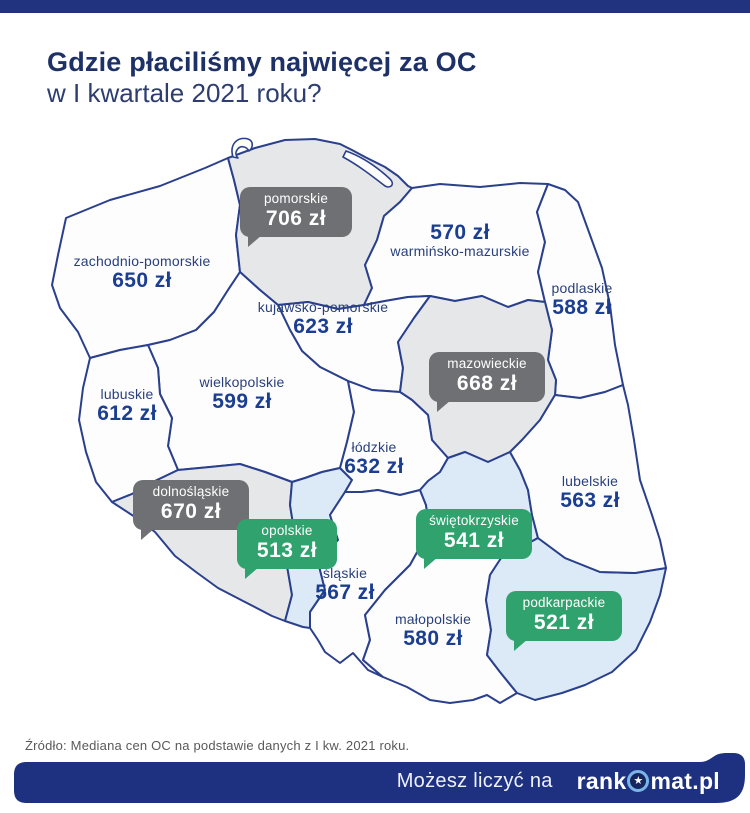 This screenshot has width=750, height=813. Describe the element at coordinates (685, 780) in the screenshot. I see `brand-suffix: mat.pl` at that location.